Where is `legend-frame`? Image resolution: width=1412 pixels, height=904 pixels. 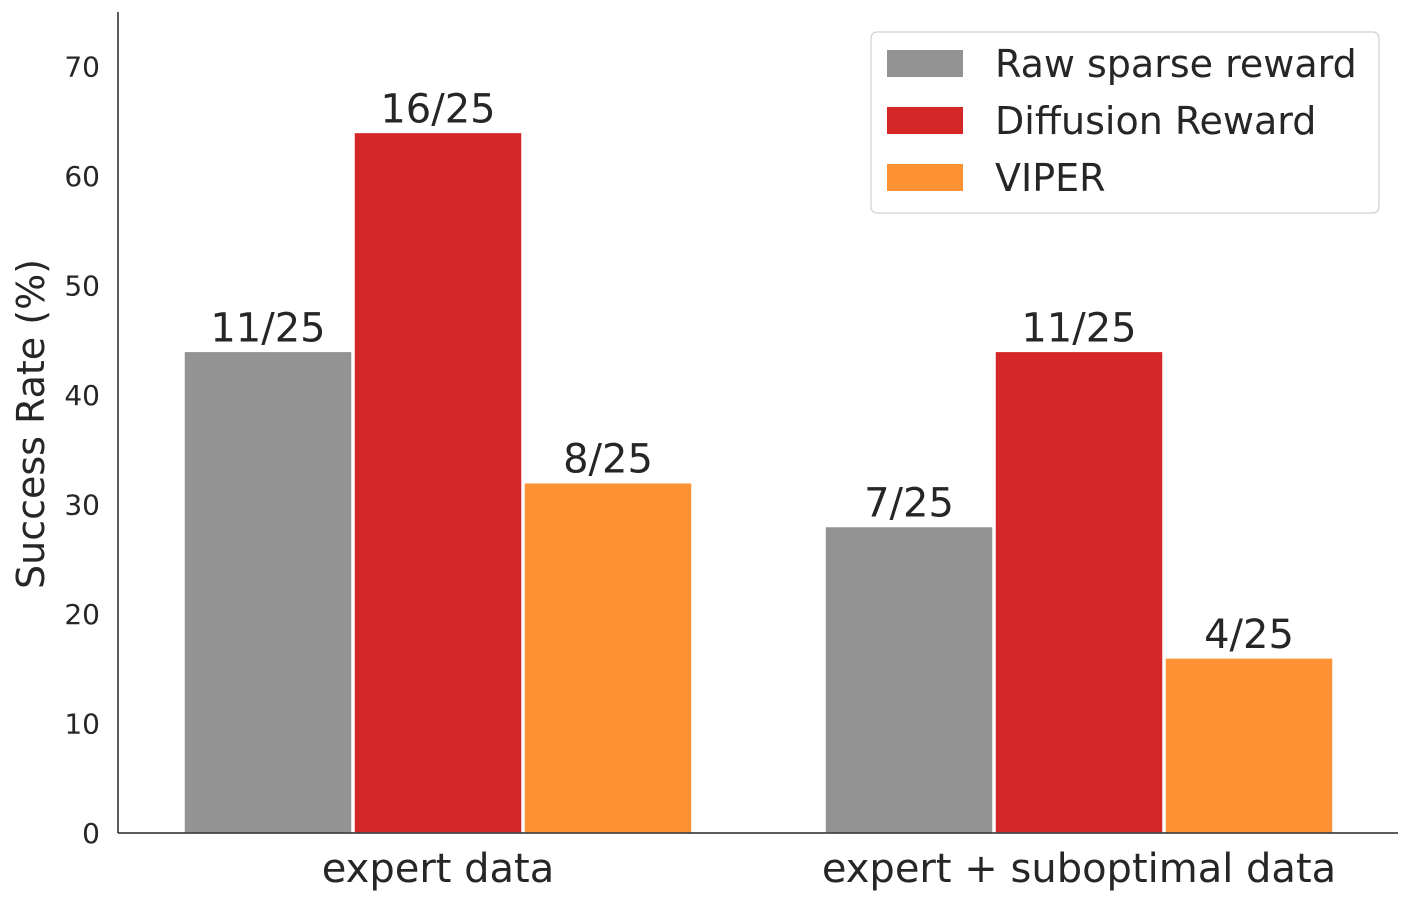 legend-frame is located at coordinates (1125, 122).